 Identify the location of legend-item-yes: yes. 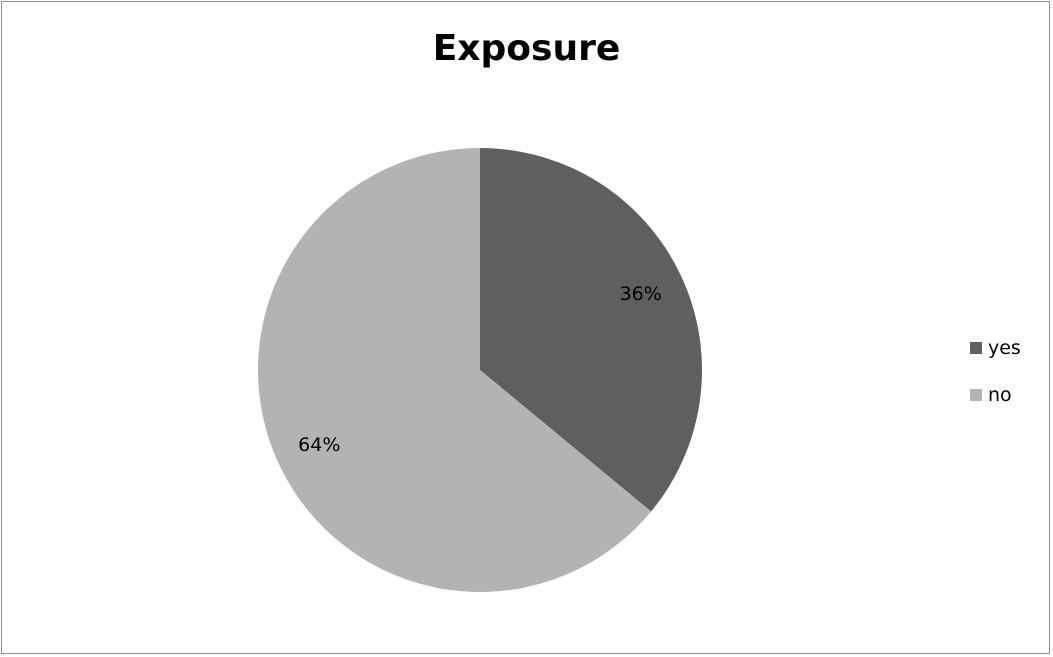
(995, 348).